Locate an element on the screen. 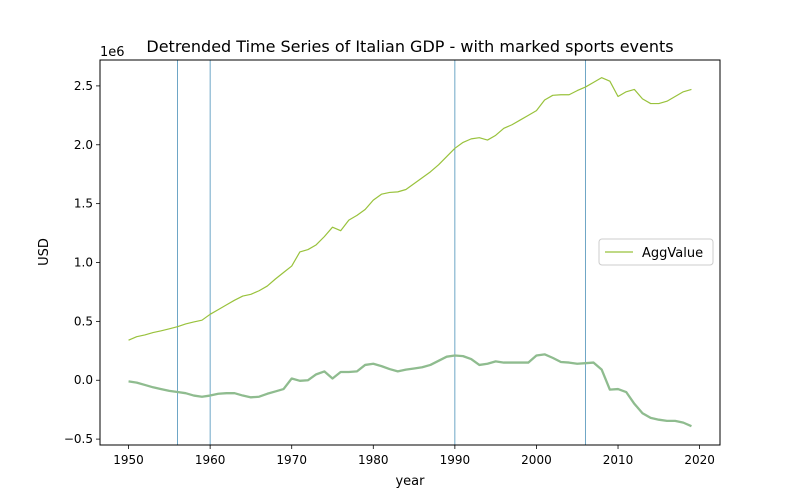  x-tick-label-2010: 2010 is located at coordinates (618, 460).